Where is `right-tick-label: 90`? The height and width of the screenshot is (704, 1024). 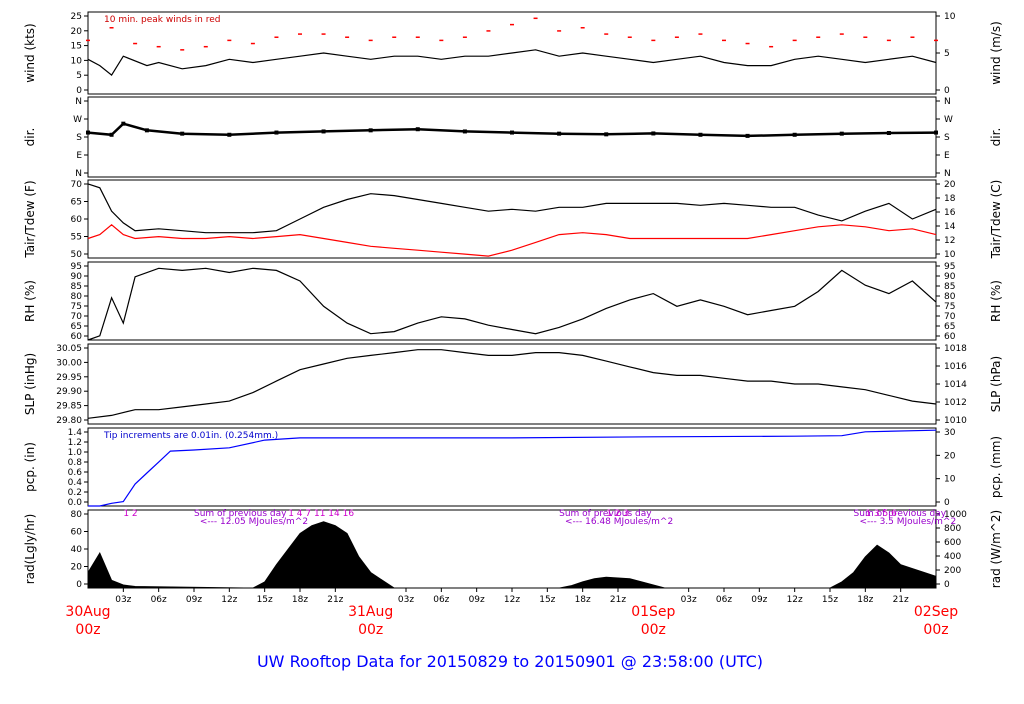
right-tick-label: 90 is located at coordinates (950, 277).